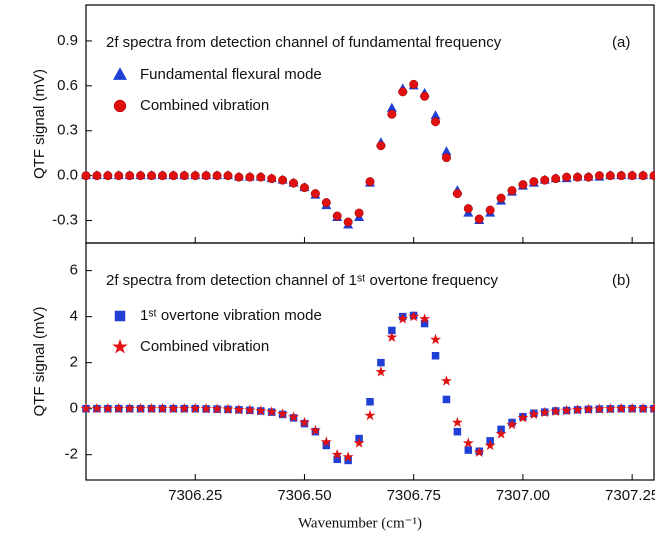 The image size is (655, 535). What do you see at coordinates (630, 495) in the screenshot?
I see `x-tick-label: 7307.25` at bounding box center [630, 495].